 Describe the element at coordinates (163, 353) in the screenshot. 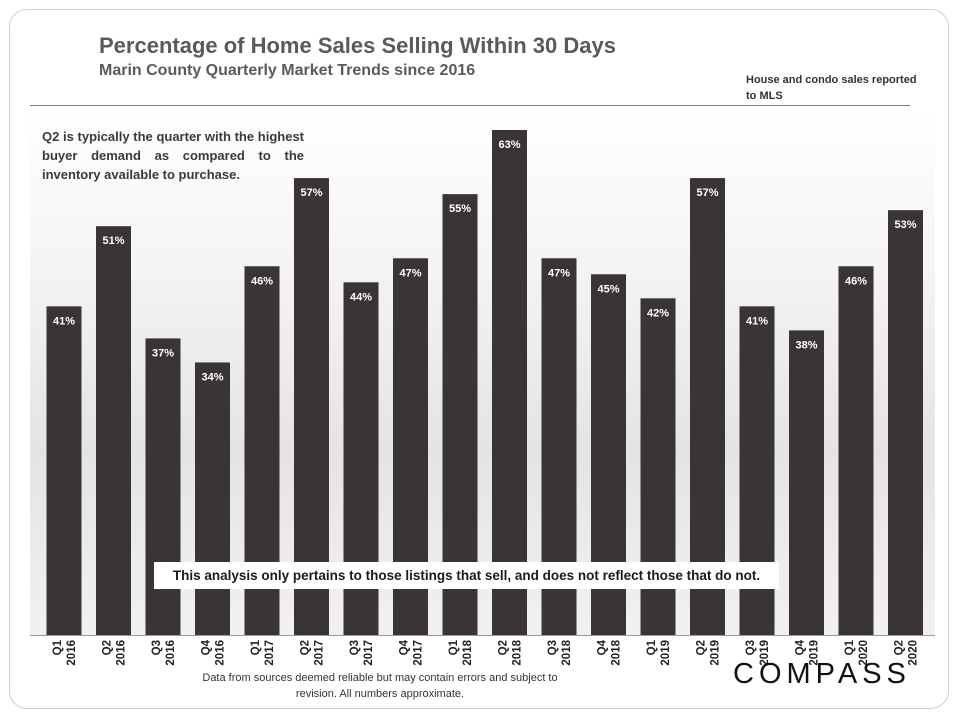

I see `bar-value-label: 37%` at that location.